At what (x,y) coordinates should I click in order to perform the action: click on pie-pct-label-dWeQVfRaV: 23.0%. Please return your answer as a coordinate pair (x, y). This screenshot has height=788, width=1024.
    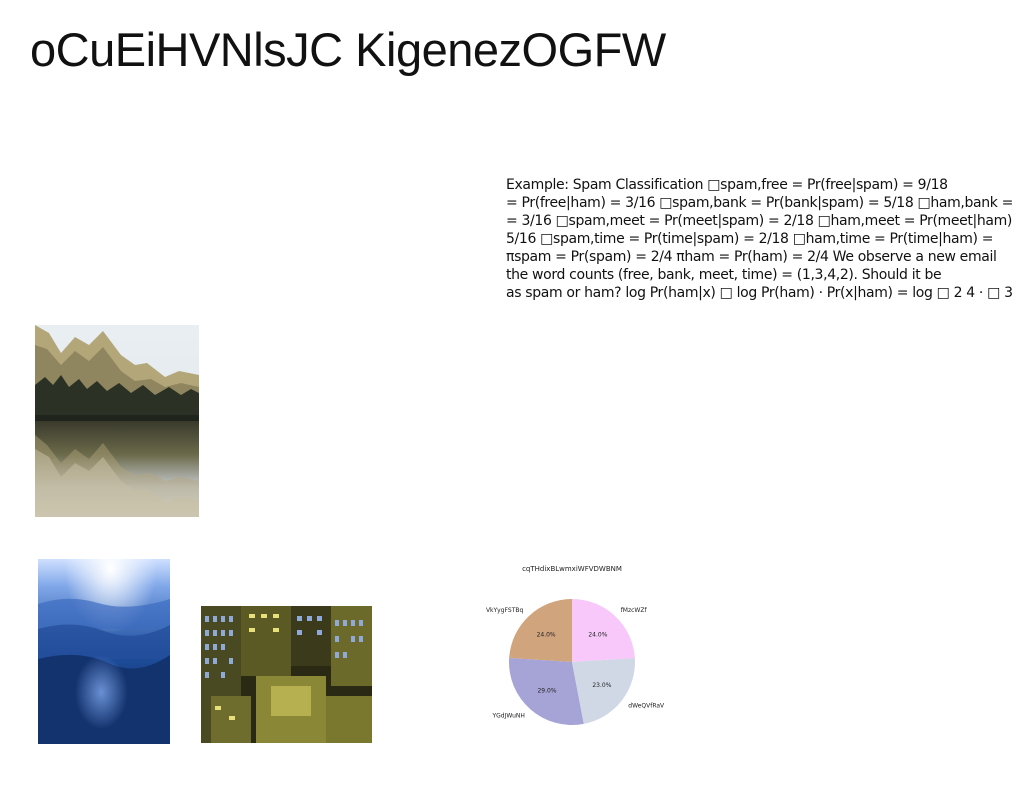
    Looking at the image, I should click on (601, 685).